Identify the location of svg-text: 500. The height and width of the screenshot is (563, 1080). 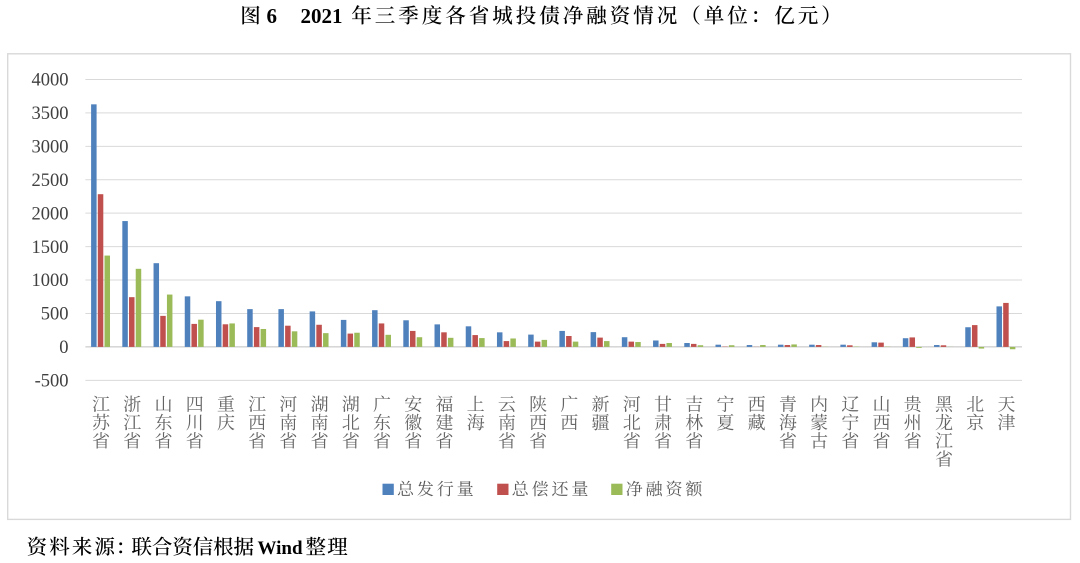
(55, 315).